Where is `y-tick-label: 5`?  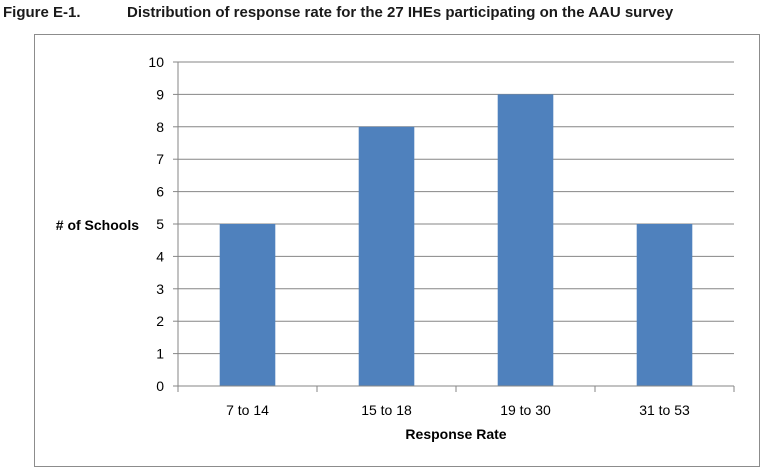
y-tick-label: 5 is located at coordinates (160, 224).